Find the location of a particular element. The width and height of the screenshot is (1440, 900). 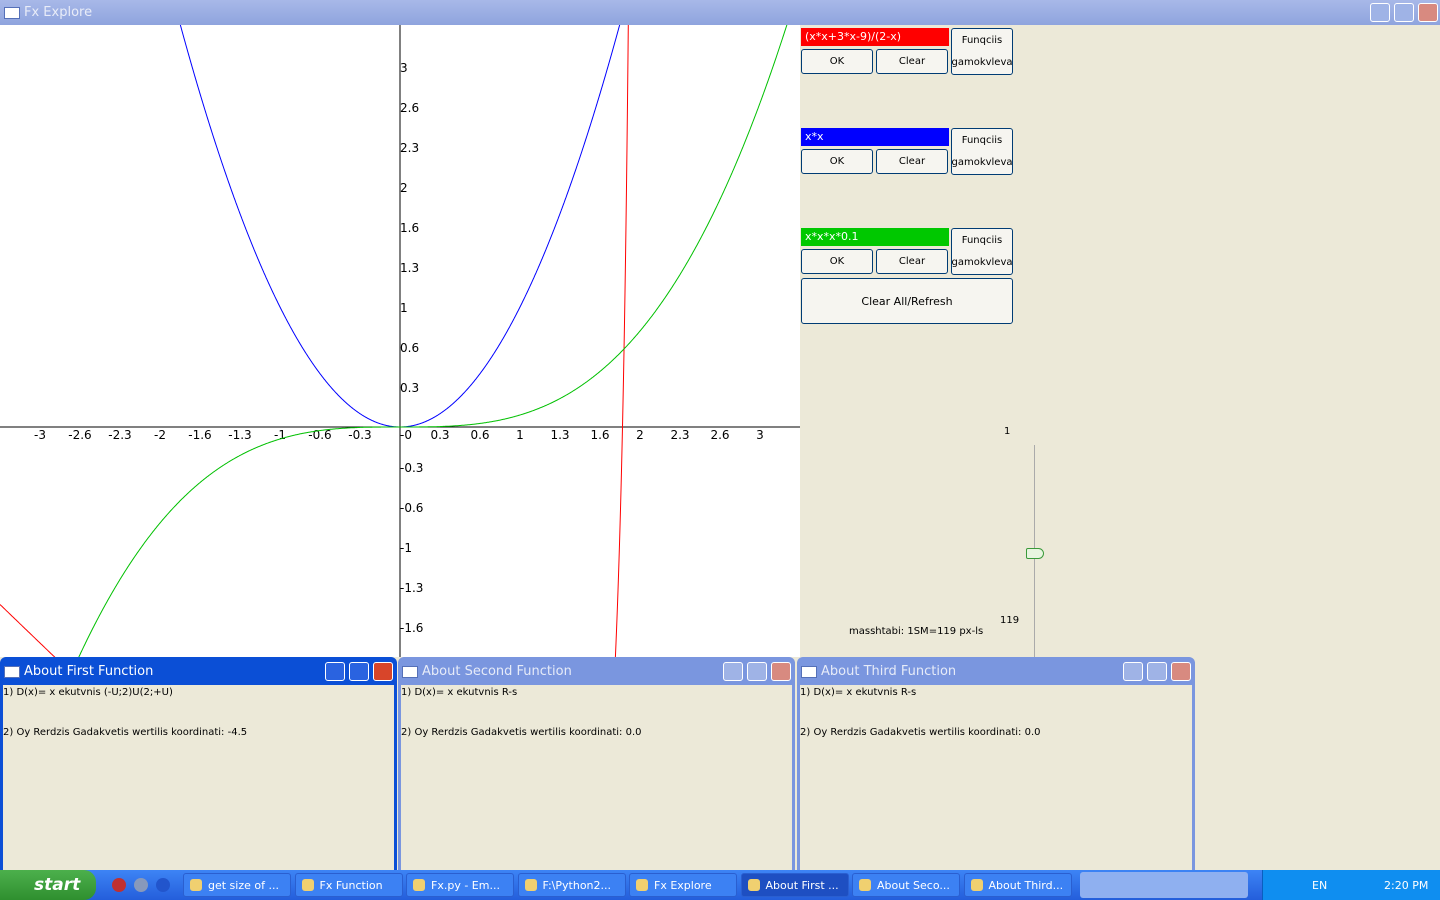

y-axis-label: 1 is located at coordinates (404, 308).